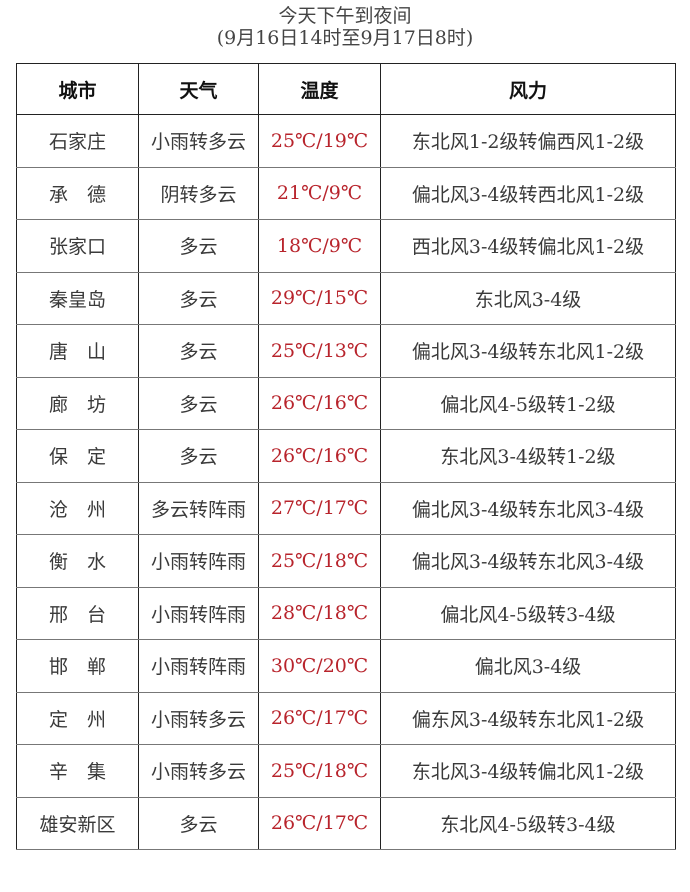 The width and height of the screenshot is (690, 892). What do you see at coordinates (319, 613) in the screenshot?
I see `temperature-cell: 28℃/18℃` at bounding box center [319, 613].